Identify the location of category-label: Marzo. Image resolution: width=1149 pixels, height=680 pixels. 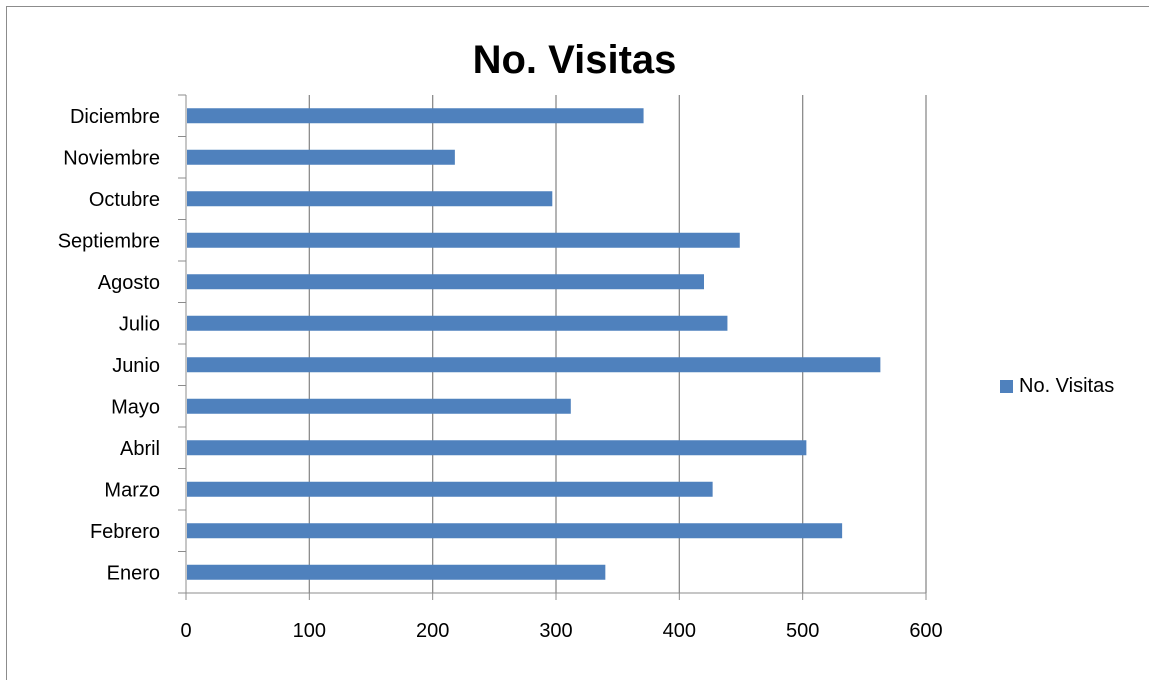
(132, 490).